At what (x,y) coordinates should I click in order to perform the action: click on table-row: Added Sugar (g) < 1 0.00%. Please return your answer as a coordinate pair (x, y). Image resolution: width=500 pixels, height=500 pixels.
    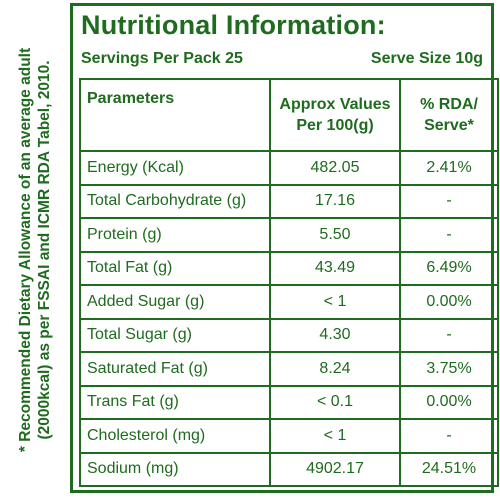
    Looking at the image, I should click on (289, 302).